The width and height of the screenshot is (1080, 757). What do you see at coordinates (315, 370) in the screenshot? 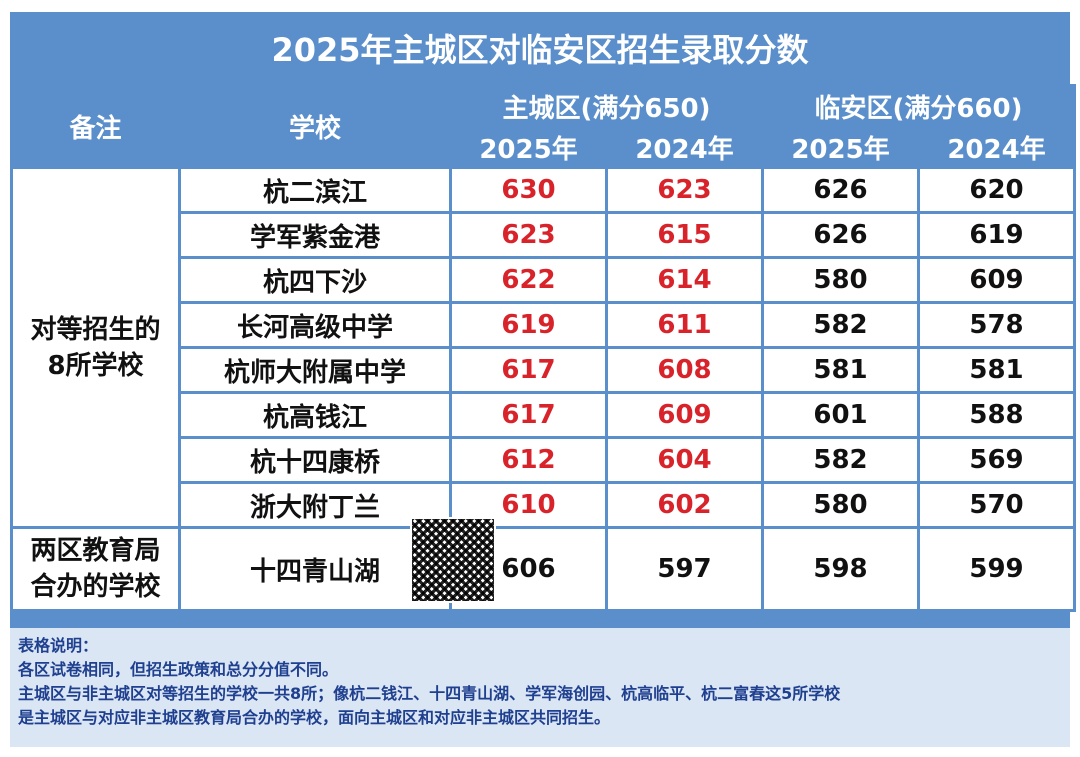
I see `school-name-cell: 杭师大附属中学` at bounding box center [315, 370].